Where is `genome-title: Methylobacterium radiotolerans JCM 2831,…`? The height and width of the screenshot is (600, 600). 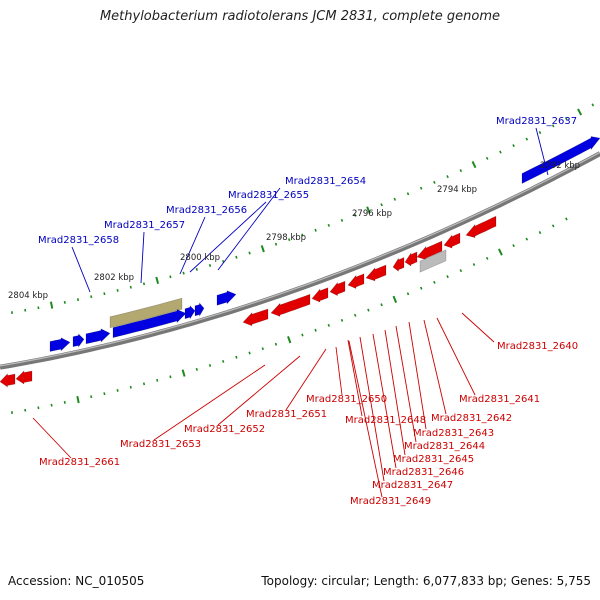 genome-title: Methylobacterium radiotolerans JCM 2831,… is located at coordinates (300, 16).